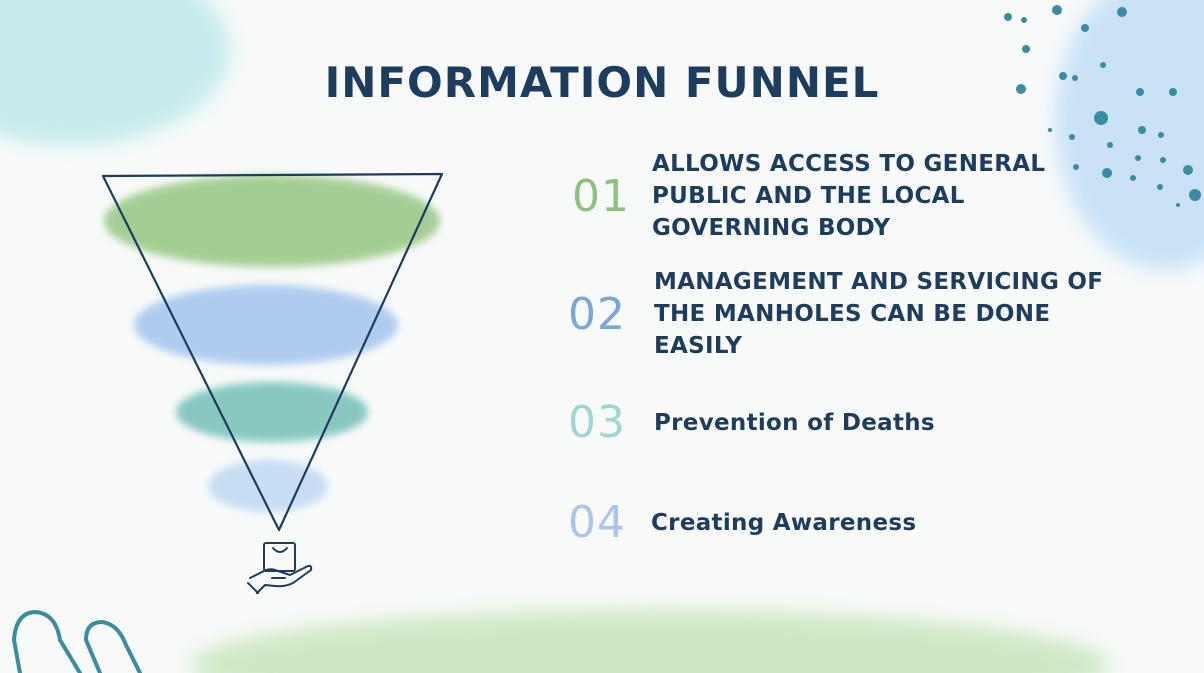 The height and width of the screenshot is (673, 1204). Describe the element at coordinates (266, 325) in the screenshot. I see `funnel-band-blue` at that location.